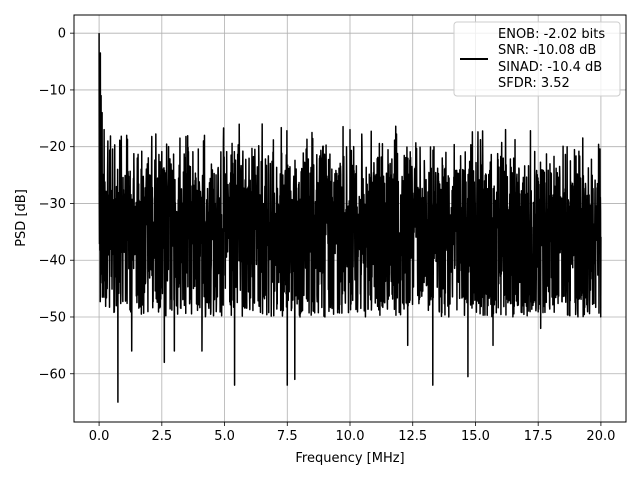 Image resolution: width=640 pixels, height=480 pixels. What do you see at coordinates (534, 83) in the screenshot?
I see `legend-line-sfdr: SFDR: 3.52` at bounding box center [534, 83].